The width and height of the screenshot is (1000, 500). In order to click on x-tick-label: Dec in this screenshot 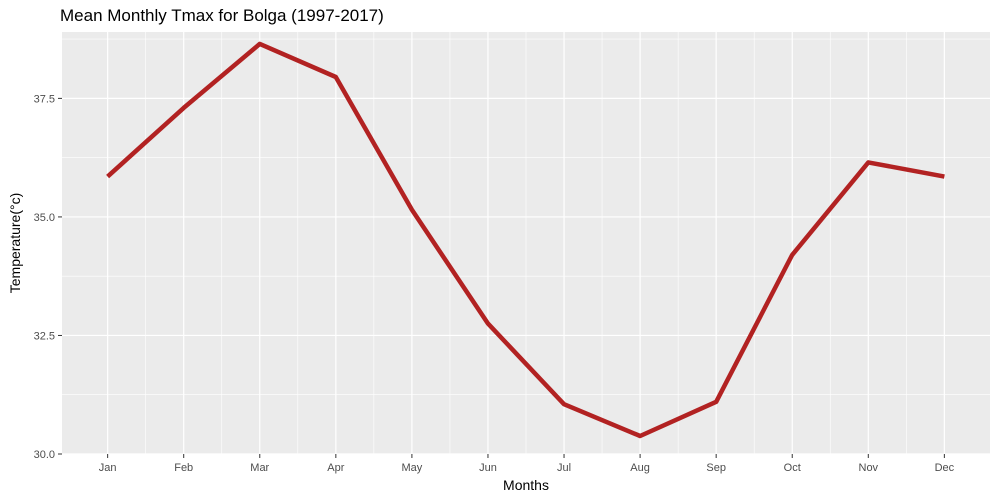, I will do `click(945, 468)`.